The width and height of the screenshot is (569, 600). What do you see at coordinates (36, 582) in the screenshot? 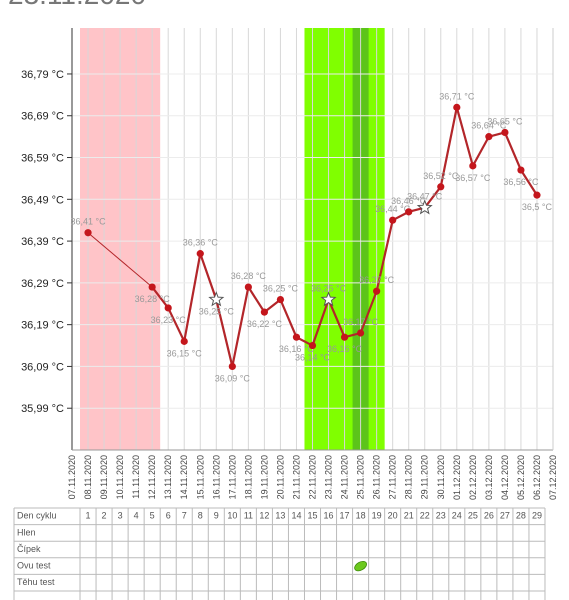
I see `row-label: Těhu test` at bounding box center [36, 582].